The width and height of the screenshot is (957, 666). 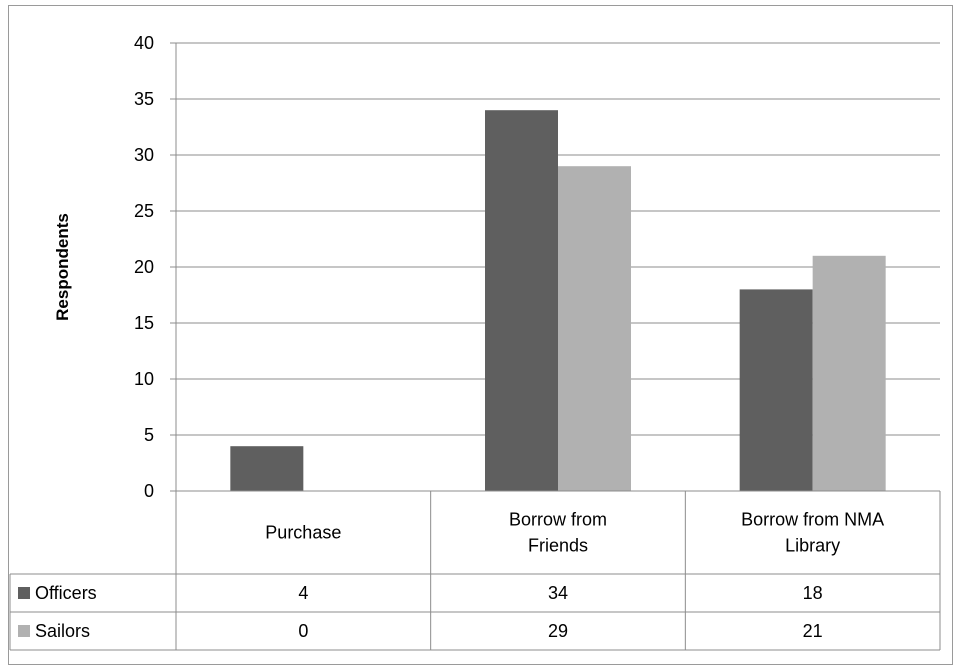 I want to click on legend-label-sailors: Sailors, so click(x=62, y=631).